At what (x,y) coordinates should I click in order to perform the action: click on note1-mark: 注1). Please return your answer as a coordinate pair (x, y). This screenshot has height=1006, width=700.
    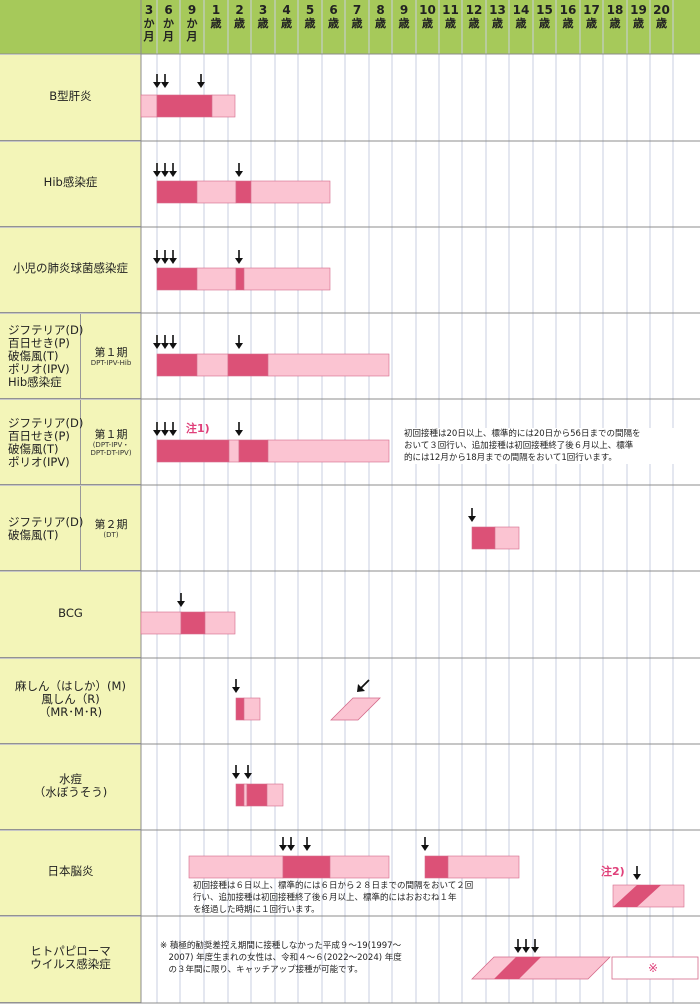
    Looking at the image, I should click on (198, 428).